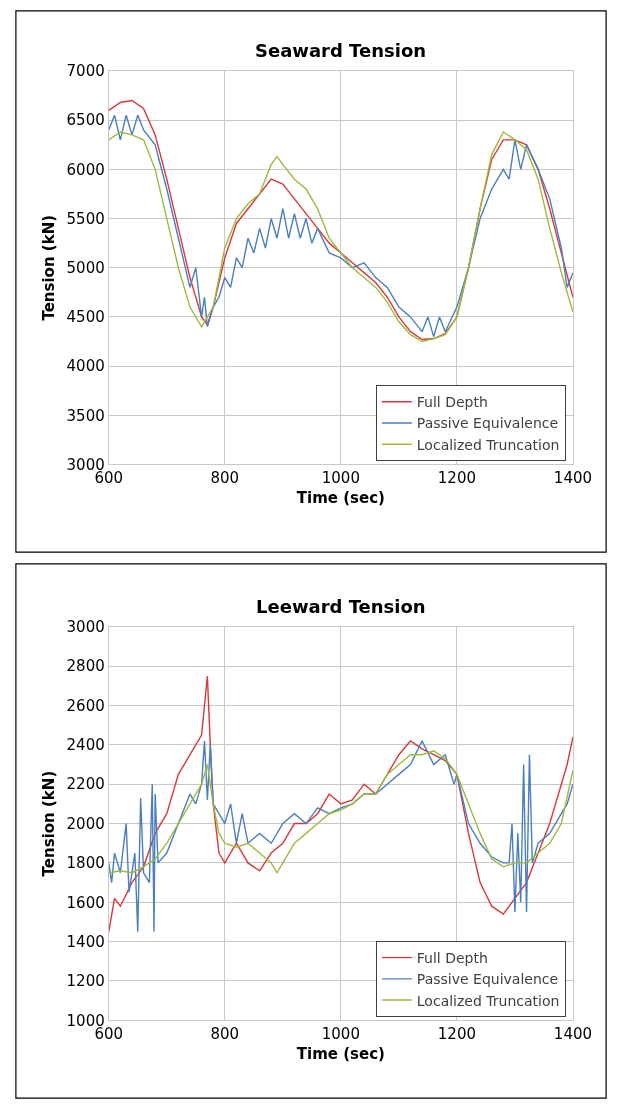 The image size is (627, 1109). Describe the element at coordinates (85, 415) in the screenshot. I see `y-tick-label: 3500` at that location.